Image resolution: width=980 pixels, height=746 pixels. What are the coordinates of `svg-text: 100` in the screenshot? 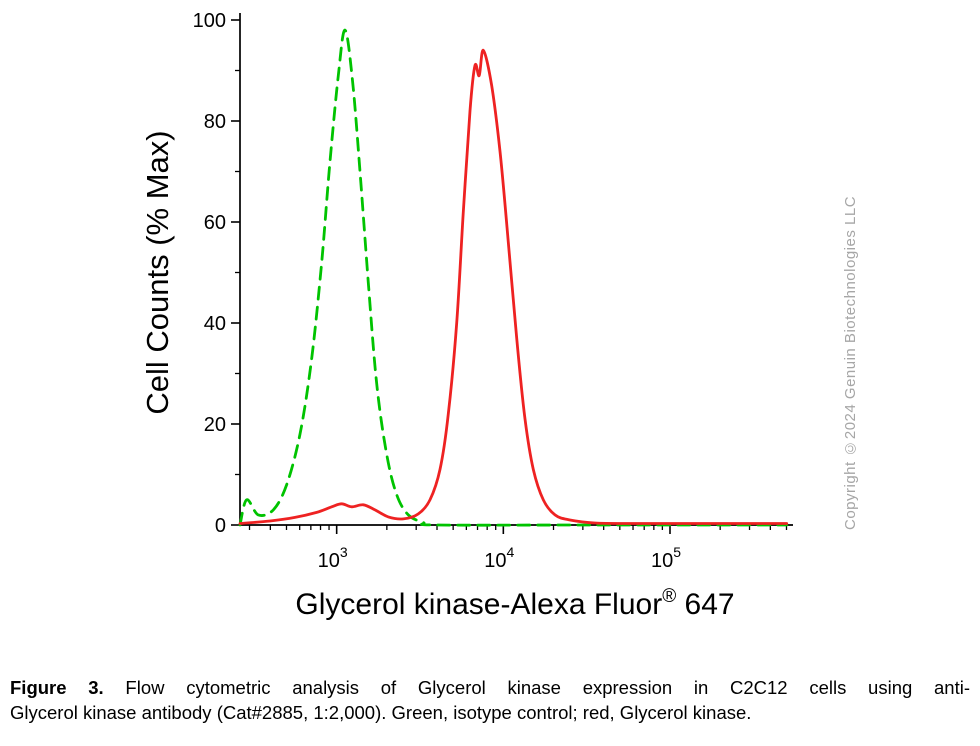 It's located at (209, 21).